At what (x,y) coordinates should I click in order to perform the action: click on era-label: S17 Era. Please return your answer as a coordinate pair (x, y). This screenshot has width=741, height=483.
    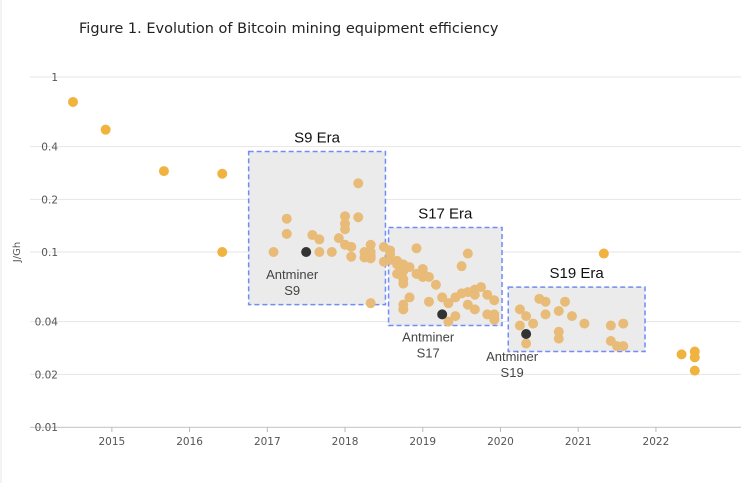
    Looking at the image, I should click on (445, 214).